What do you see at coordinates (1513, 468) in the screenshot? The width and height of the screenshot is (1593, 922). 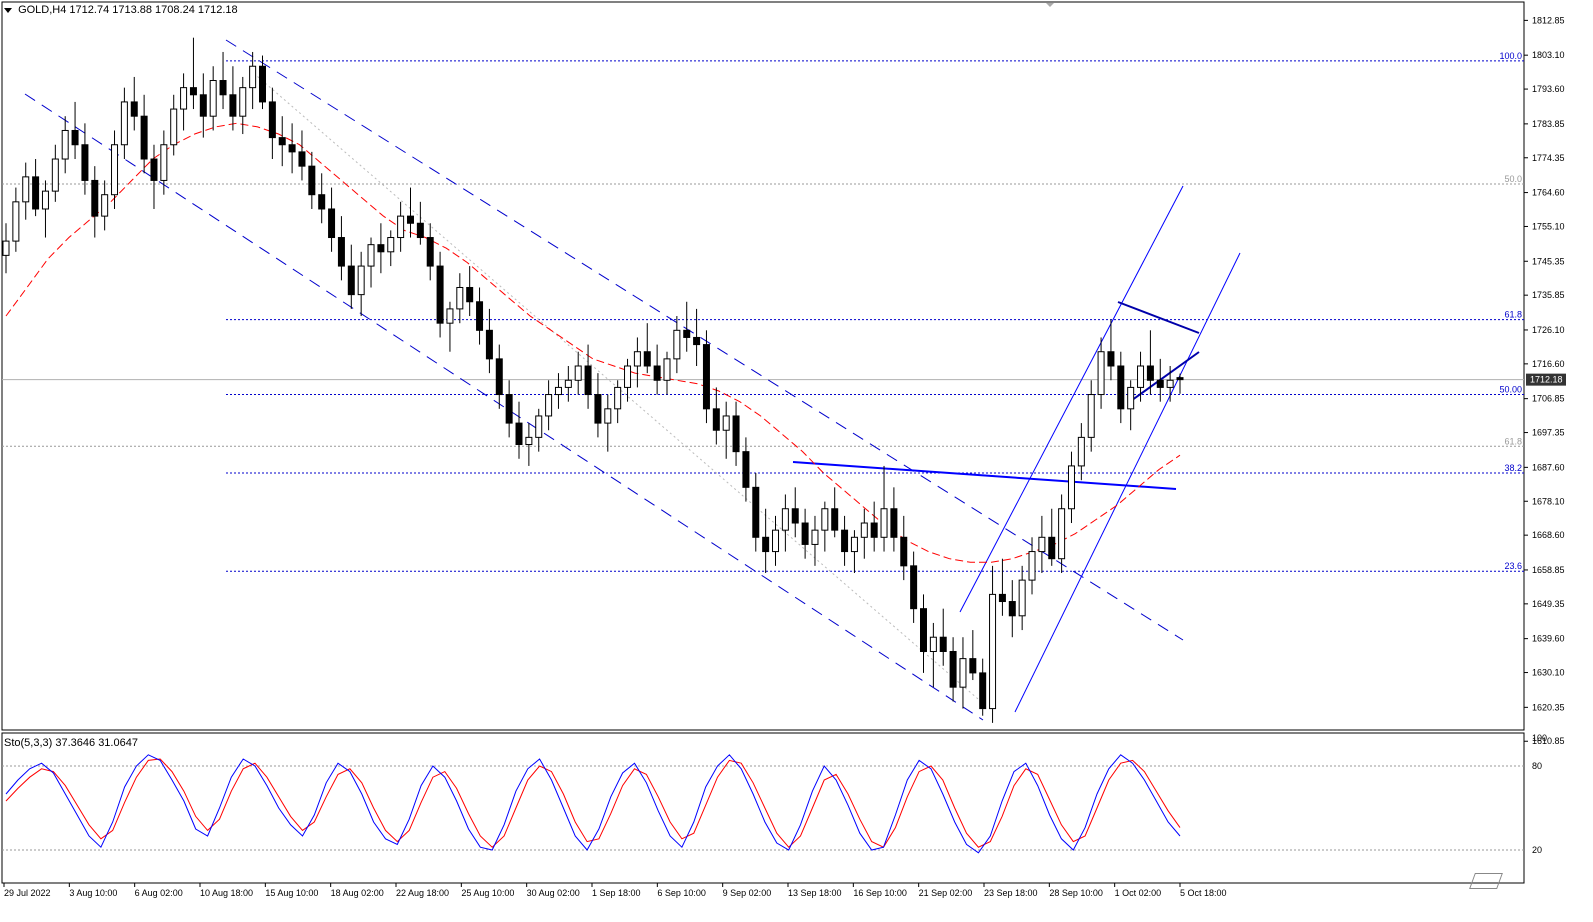 I see `fib-label-5: 38.2` at bounding box center [1513, 468].